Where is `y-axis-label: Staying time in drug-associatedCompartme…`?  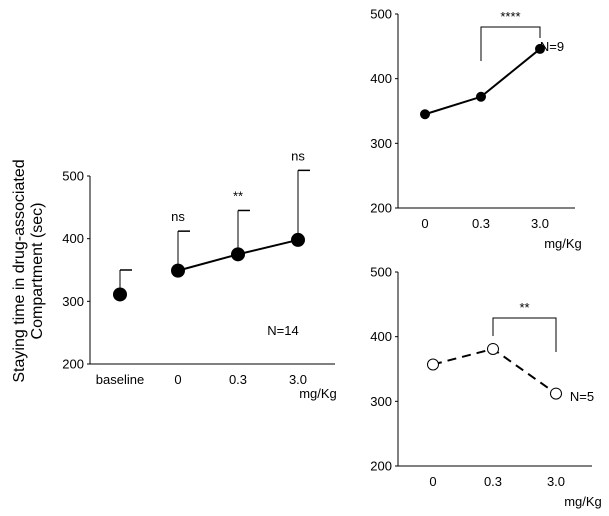
y-axis-label: Staying time in drug-associatedCompartme… is located at coordinates (28, 270).